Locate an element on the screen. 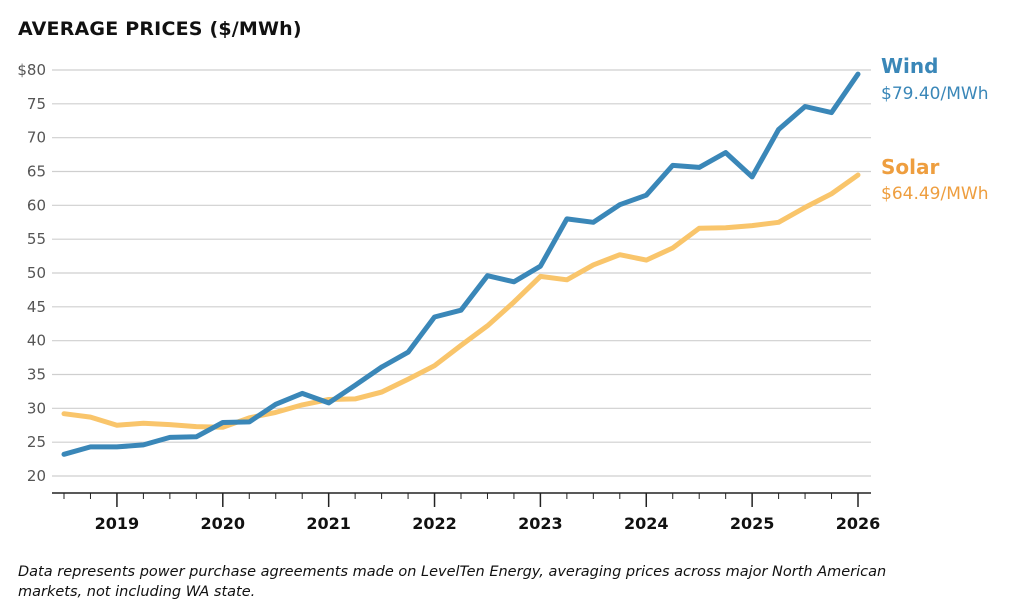  y-tick-label: 45 is located at coordinates (36, 307).